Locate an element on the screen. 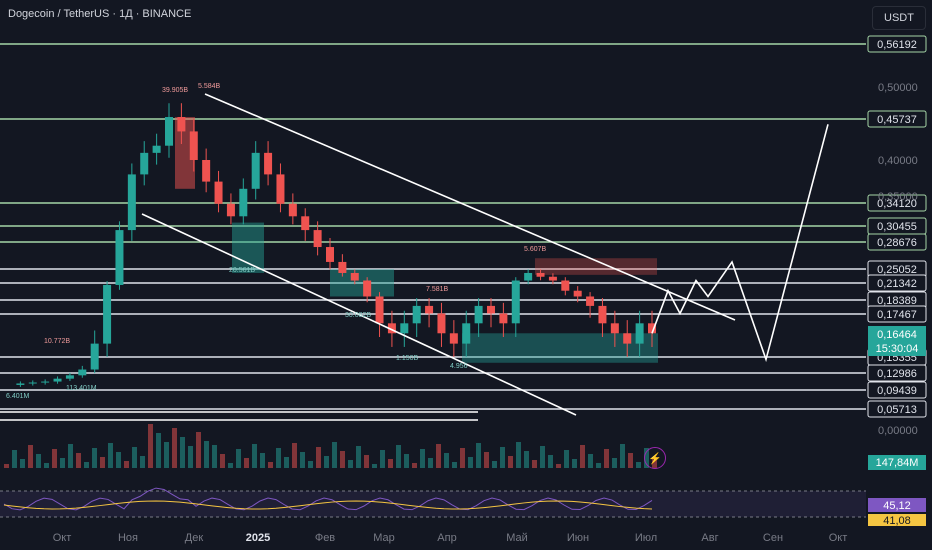 This screenshot has height=550, width=932. countdown-label: 15:30:04 is located at coordinates (897, 349).